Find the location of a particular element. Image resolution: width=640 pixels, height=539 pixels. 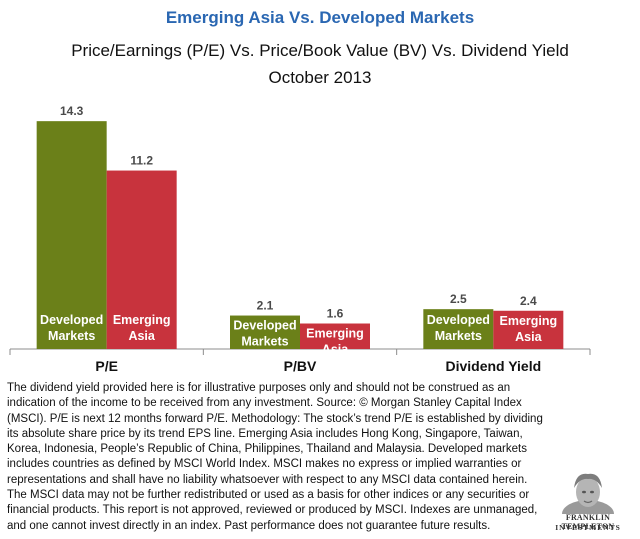

data-label: 2.5 is located at coordinates (458, 299).